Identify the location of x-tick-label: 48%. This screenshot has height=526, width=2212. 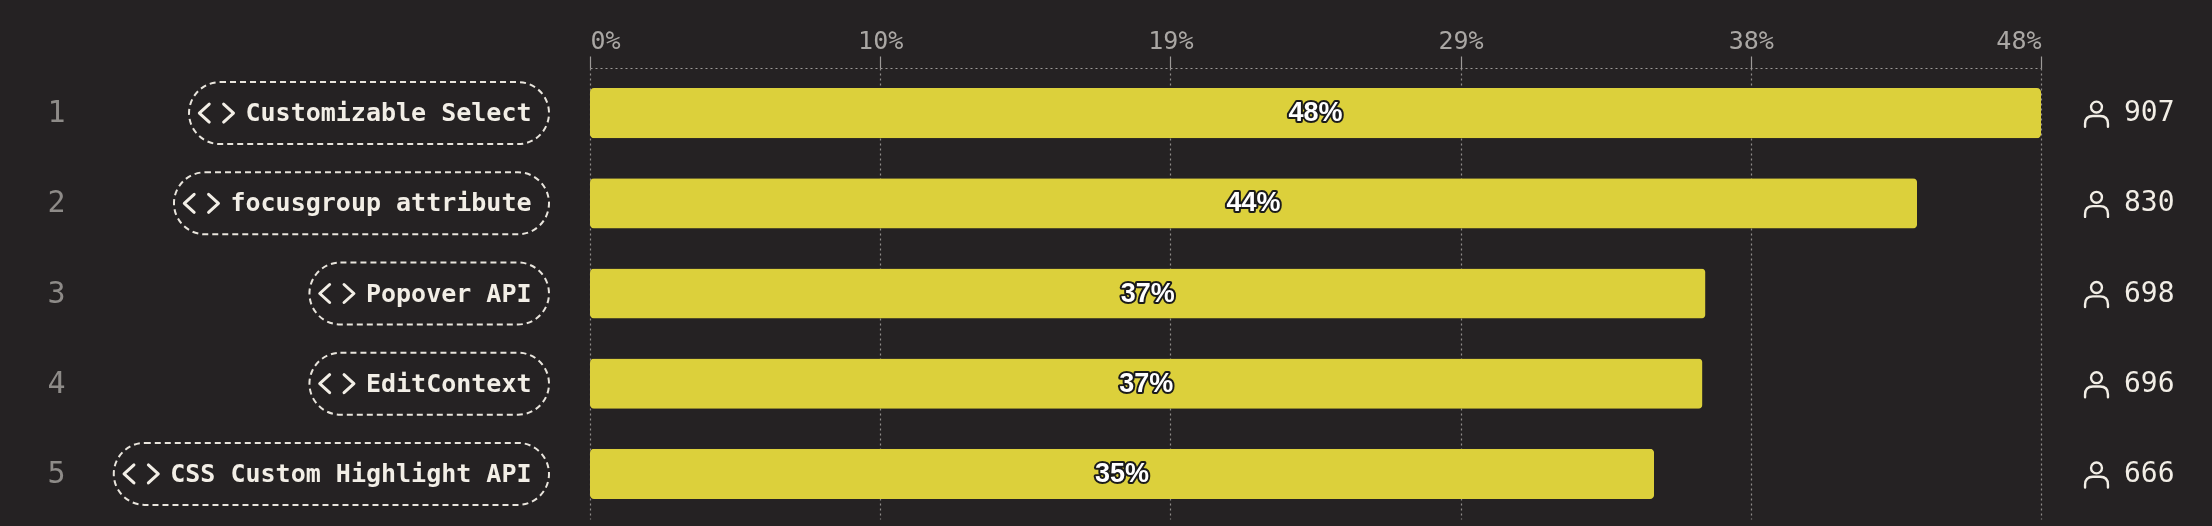
(2019, 40).